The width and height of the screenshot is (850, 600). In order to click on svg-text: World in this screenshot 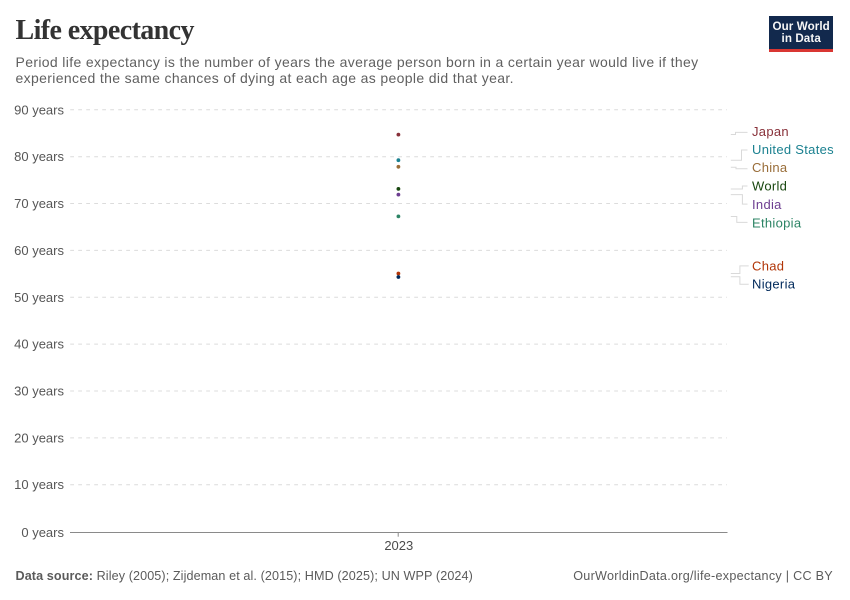, I will do `click(769, 185)`.